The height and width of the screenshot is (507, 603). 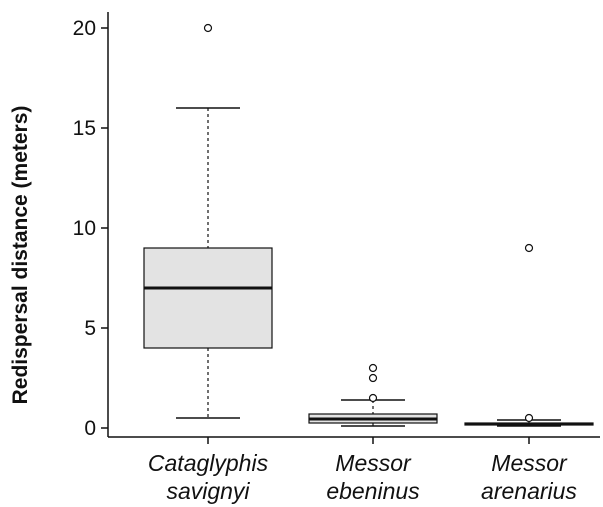 I want to click on y-tick-label: 5, so click(x=90, y=328).